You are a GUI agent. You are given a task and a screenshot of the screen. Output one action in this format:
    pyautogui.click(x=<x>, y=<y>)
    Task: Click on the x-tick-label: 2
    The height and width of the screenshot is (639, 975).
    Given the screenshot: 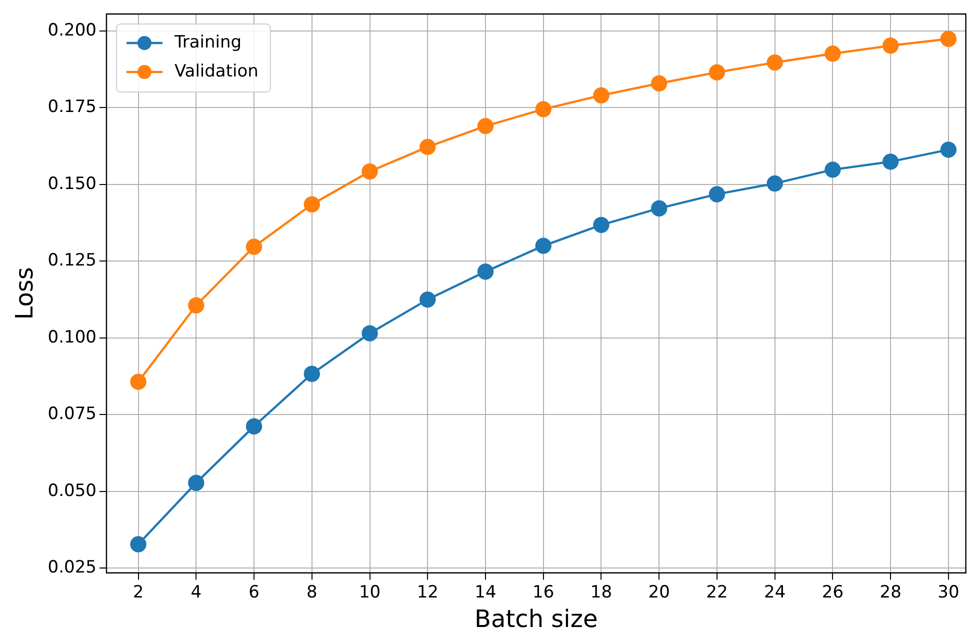 What is the action you would take?
    pyautogui.click(x=138, y=592)
    